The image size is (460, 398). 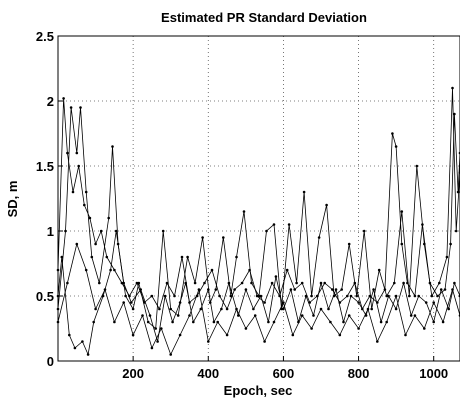 What do you see at coordinates (45, 166) in the screenshot?
I see `y-tick-label: 1.5` at bounding box center [45, 166].